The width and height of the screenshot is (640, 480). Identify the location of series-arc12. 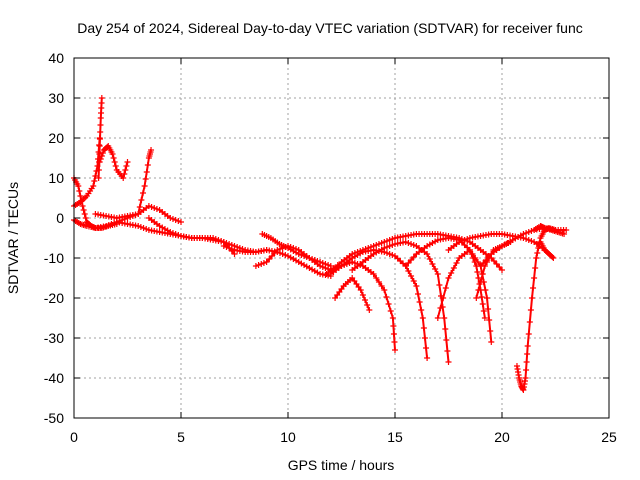
(379, 304).